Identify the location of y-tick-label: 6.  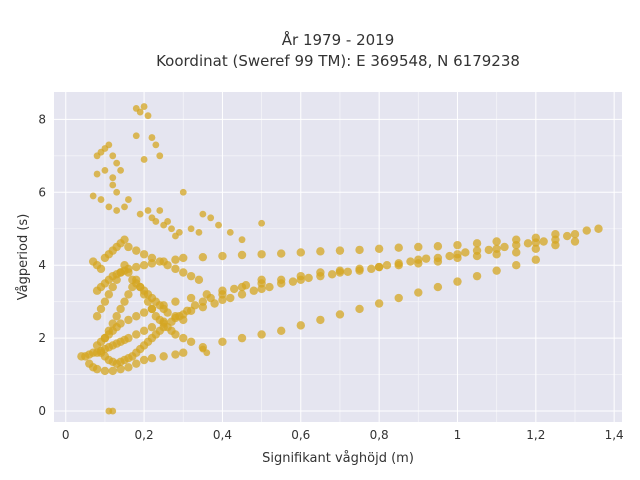
(42, 192).